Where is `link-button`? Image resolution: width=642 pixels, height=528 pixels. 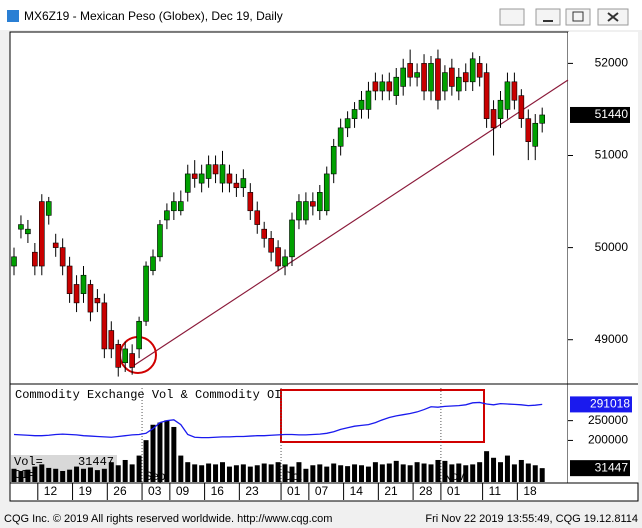 link-button is located at coordinates (512, 17).